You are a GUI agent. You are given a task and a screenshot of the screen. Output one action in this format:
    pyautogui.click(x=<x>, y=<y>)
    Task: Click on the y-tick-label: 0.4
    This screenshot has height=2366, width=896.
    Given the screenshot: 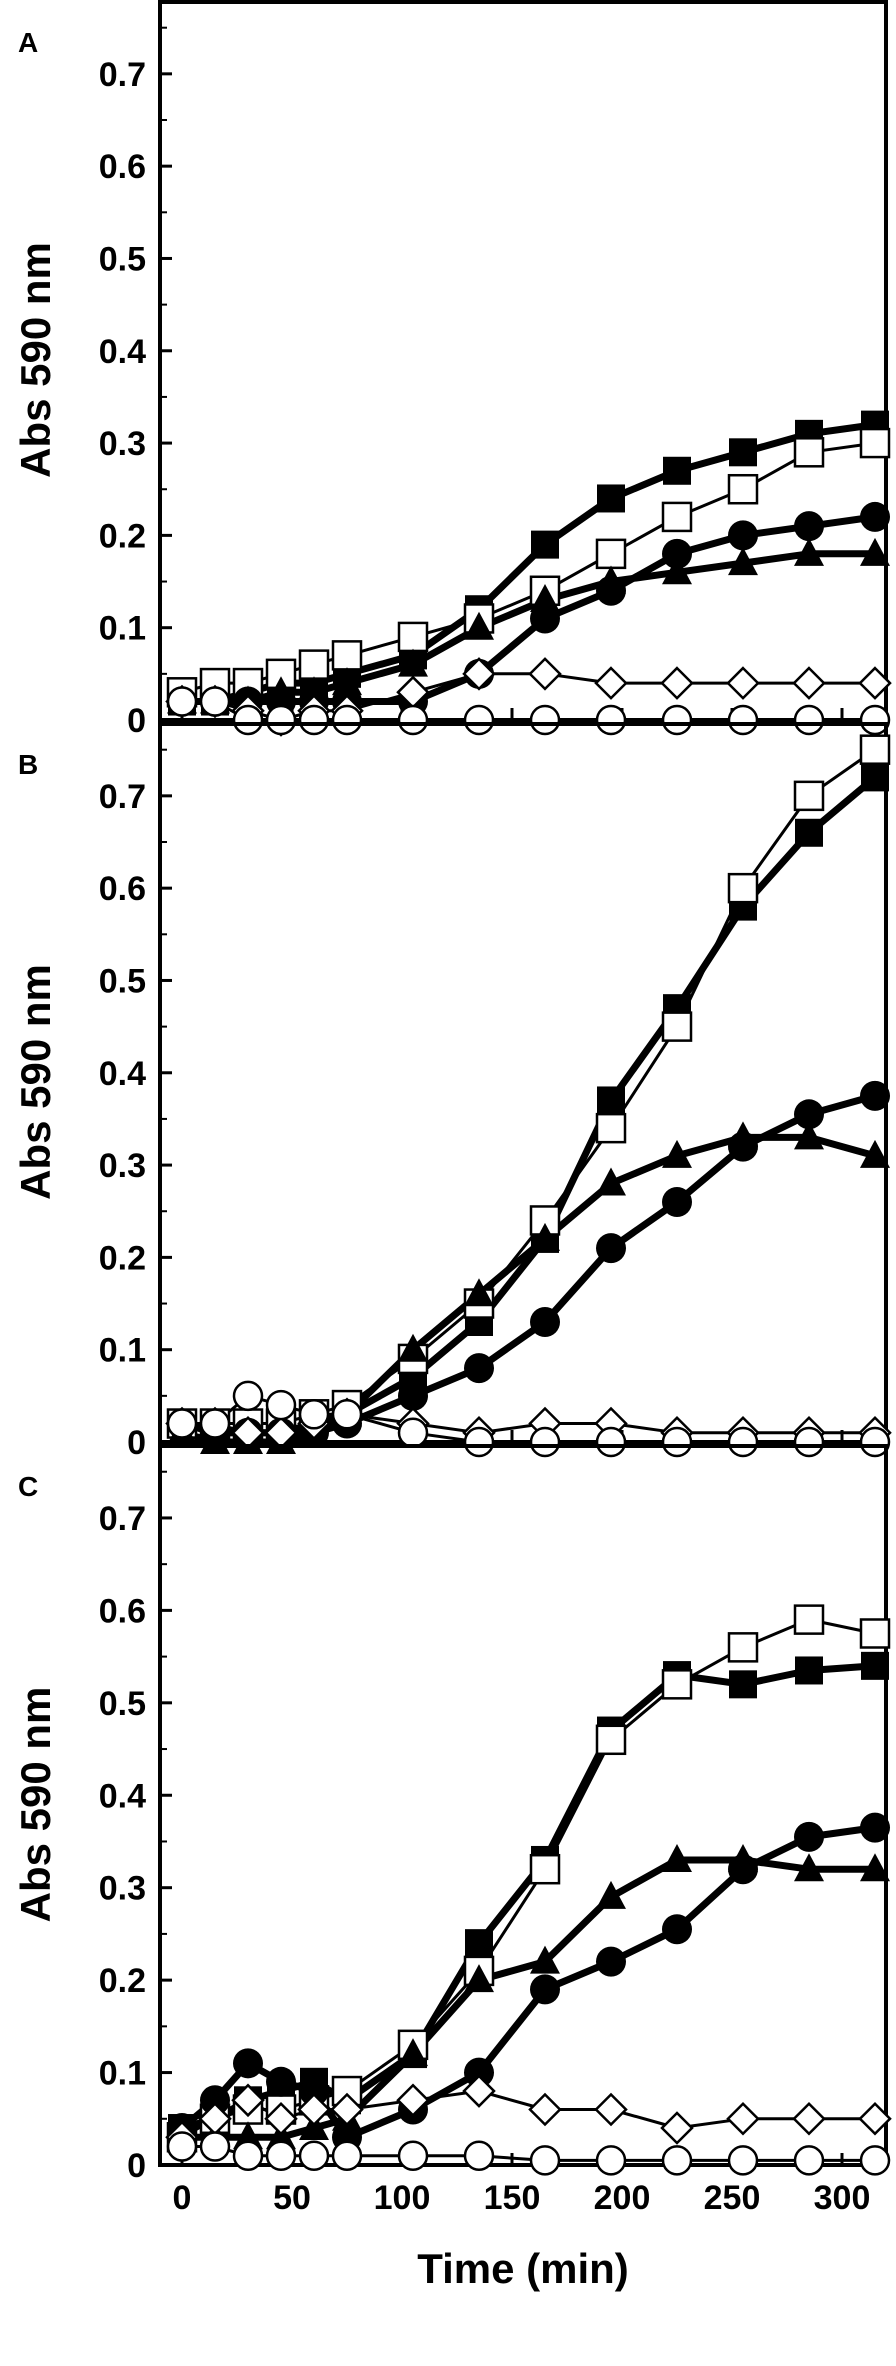 What is the action you would take?
    pyautogui.click(x=122, y=1796)
    